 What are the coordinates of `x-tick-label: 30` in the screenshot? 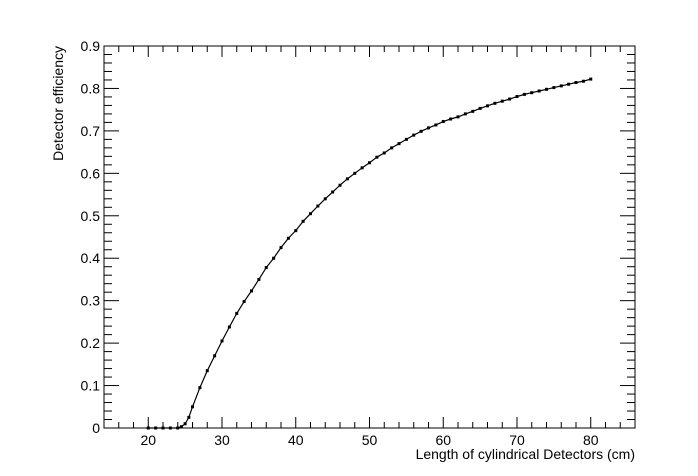 It's located at (222, 440).